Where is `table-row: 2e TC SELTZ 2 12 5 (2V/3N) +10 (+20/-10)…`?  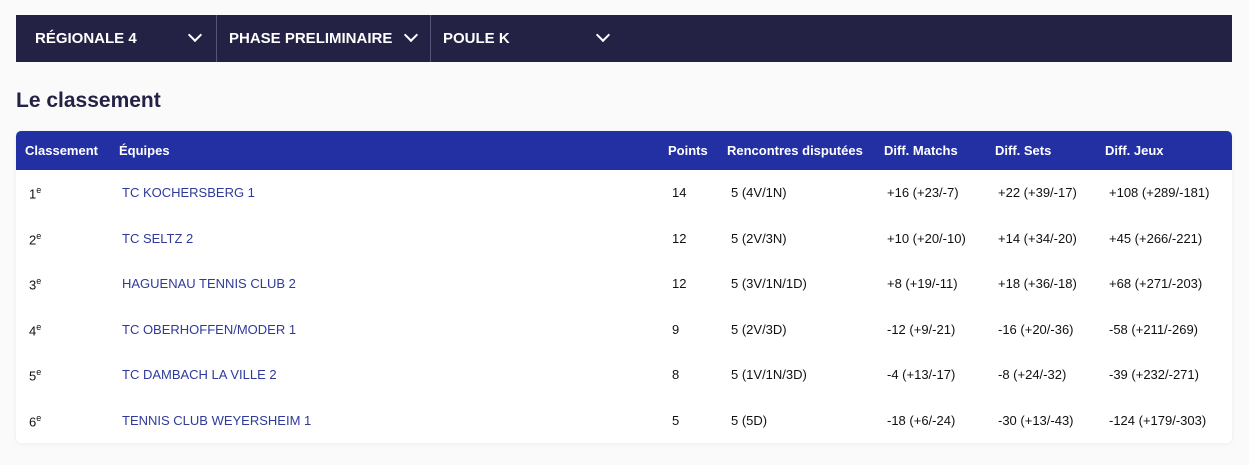
table-row: 2e TC SELTZ 2 12 5 (2V/3N) +10 (+20/-10)… is located at coordinates (624, 239).